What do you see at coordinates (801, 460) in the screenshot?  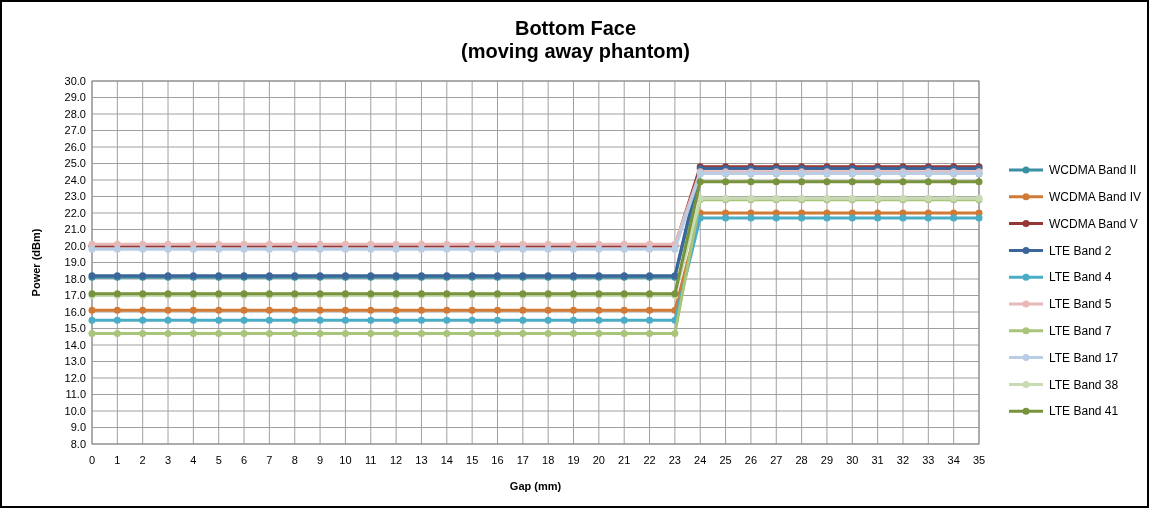 I see `x-tick-label: 28` at bounding box center [801, 460].